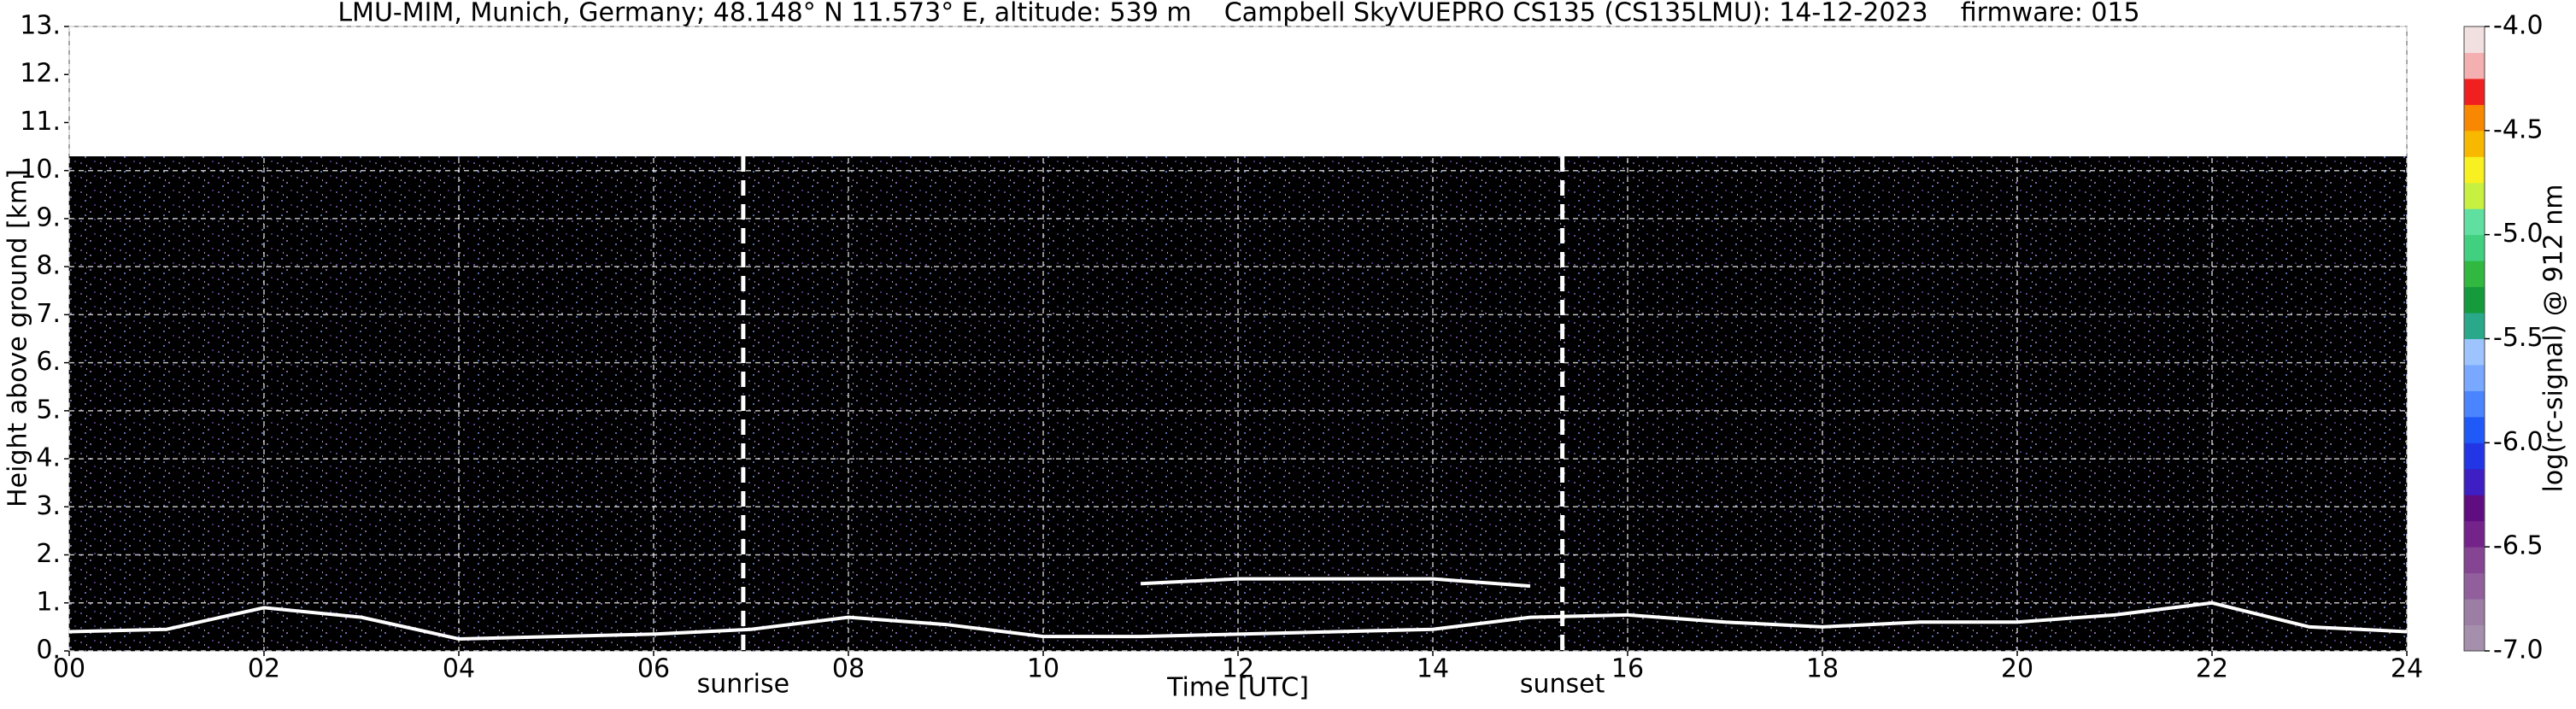 This screenshot has height=709, width=2576. Describe the element at coordinates (1433, 669) in the screenshot. I see `x-tick-label: 14` at that location.